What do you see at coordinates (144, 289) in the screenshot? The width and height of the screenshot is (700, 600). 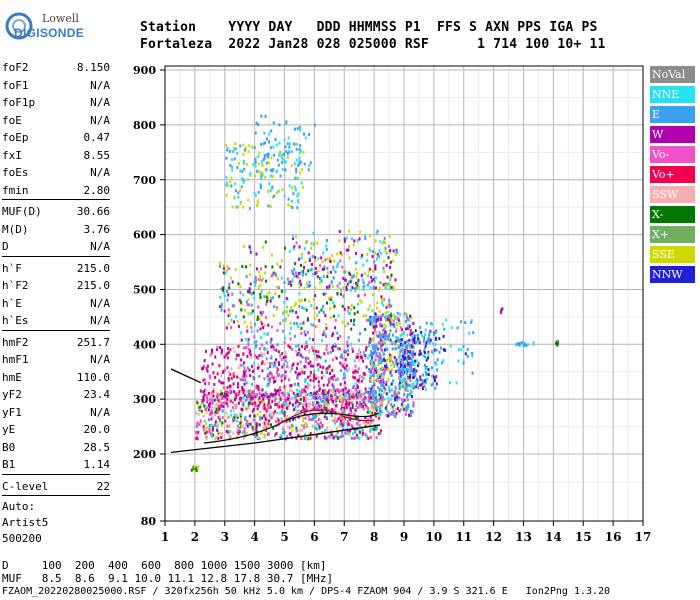 I see `y-tick-label: 500` at bounding box center [144, 289].